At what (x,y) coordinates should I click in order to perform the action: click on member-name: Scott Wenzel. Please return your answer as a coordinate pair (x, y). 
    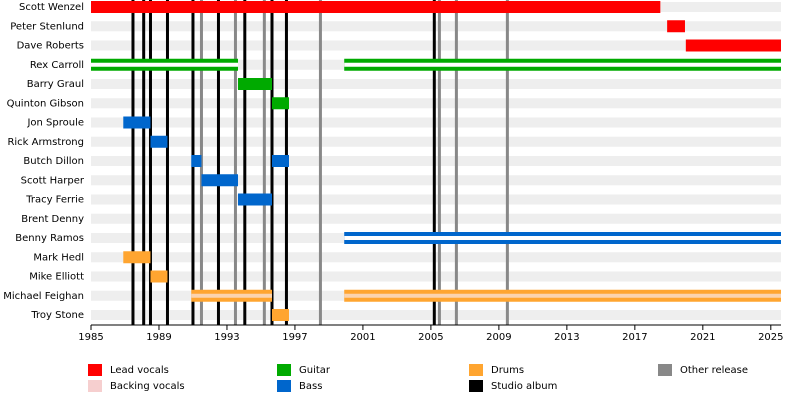
    Looking at the image, I should click on (51, 7).